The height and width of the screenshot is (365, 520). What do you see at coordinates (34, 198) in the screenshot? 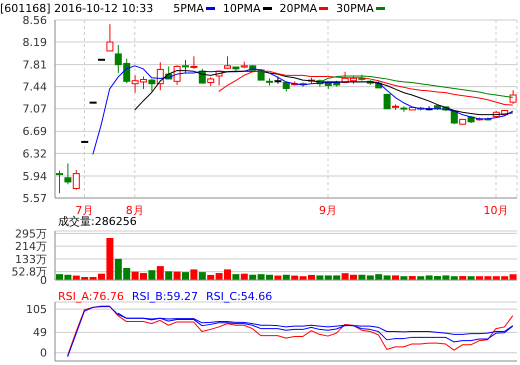
I see `y-tick-label: 5.57` at bounding box center [34, 198].